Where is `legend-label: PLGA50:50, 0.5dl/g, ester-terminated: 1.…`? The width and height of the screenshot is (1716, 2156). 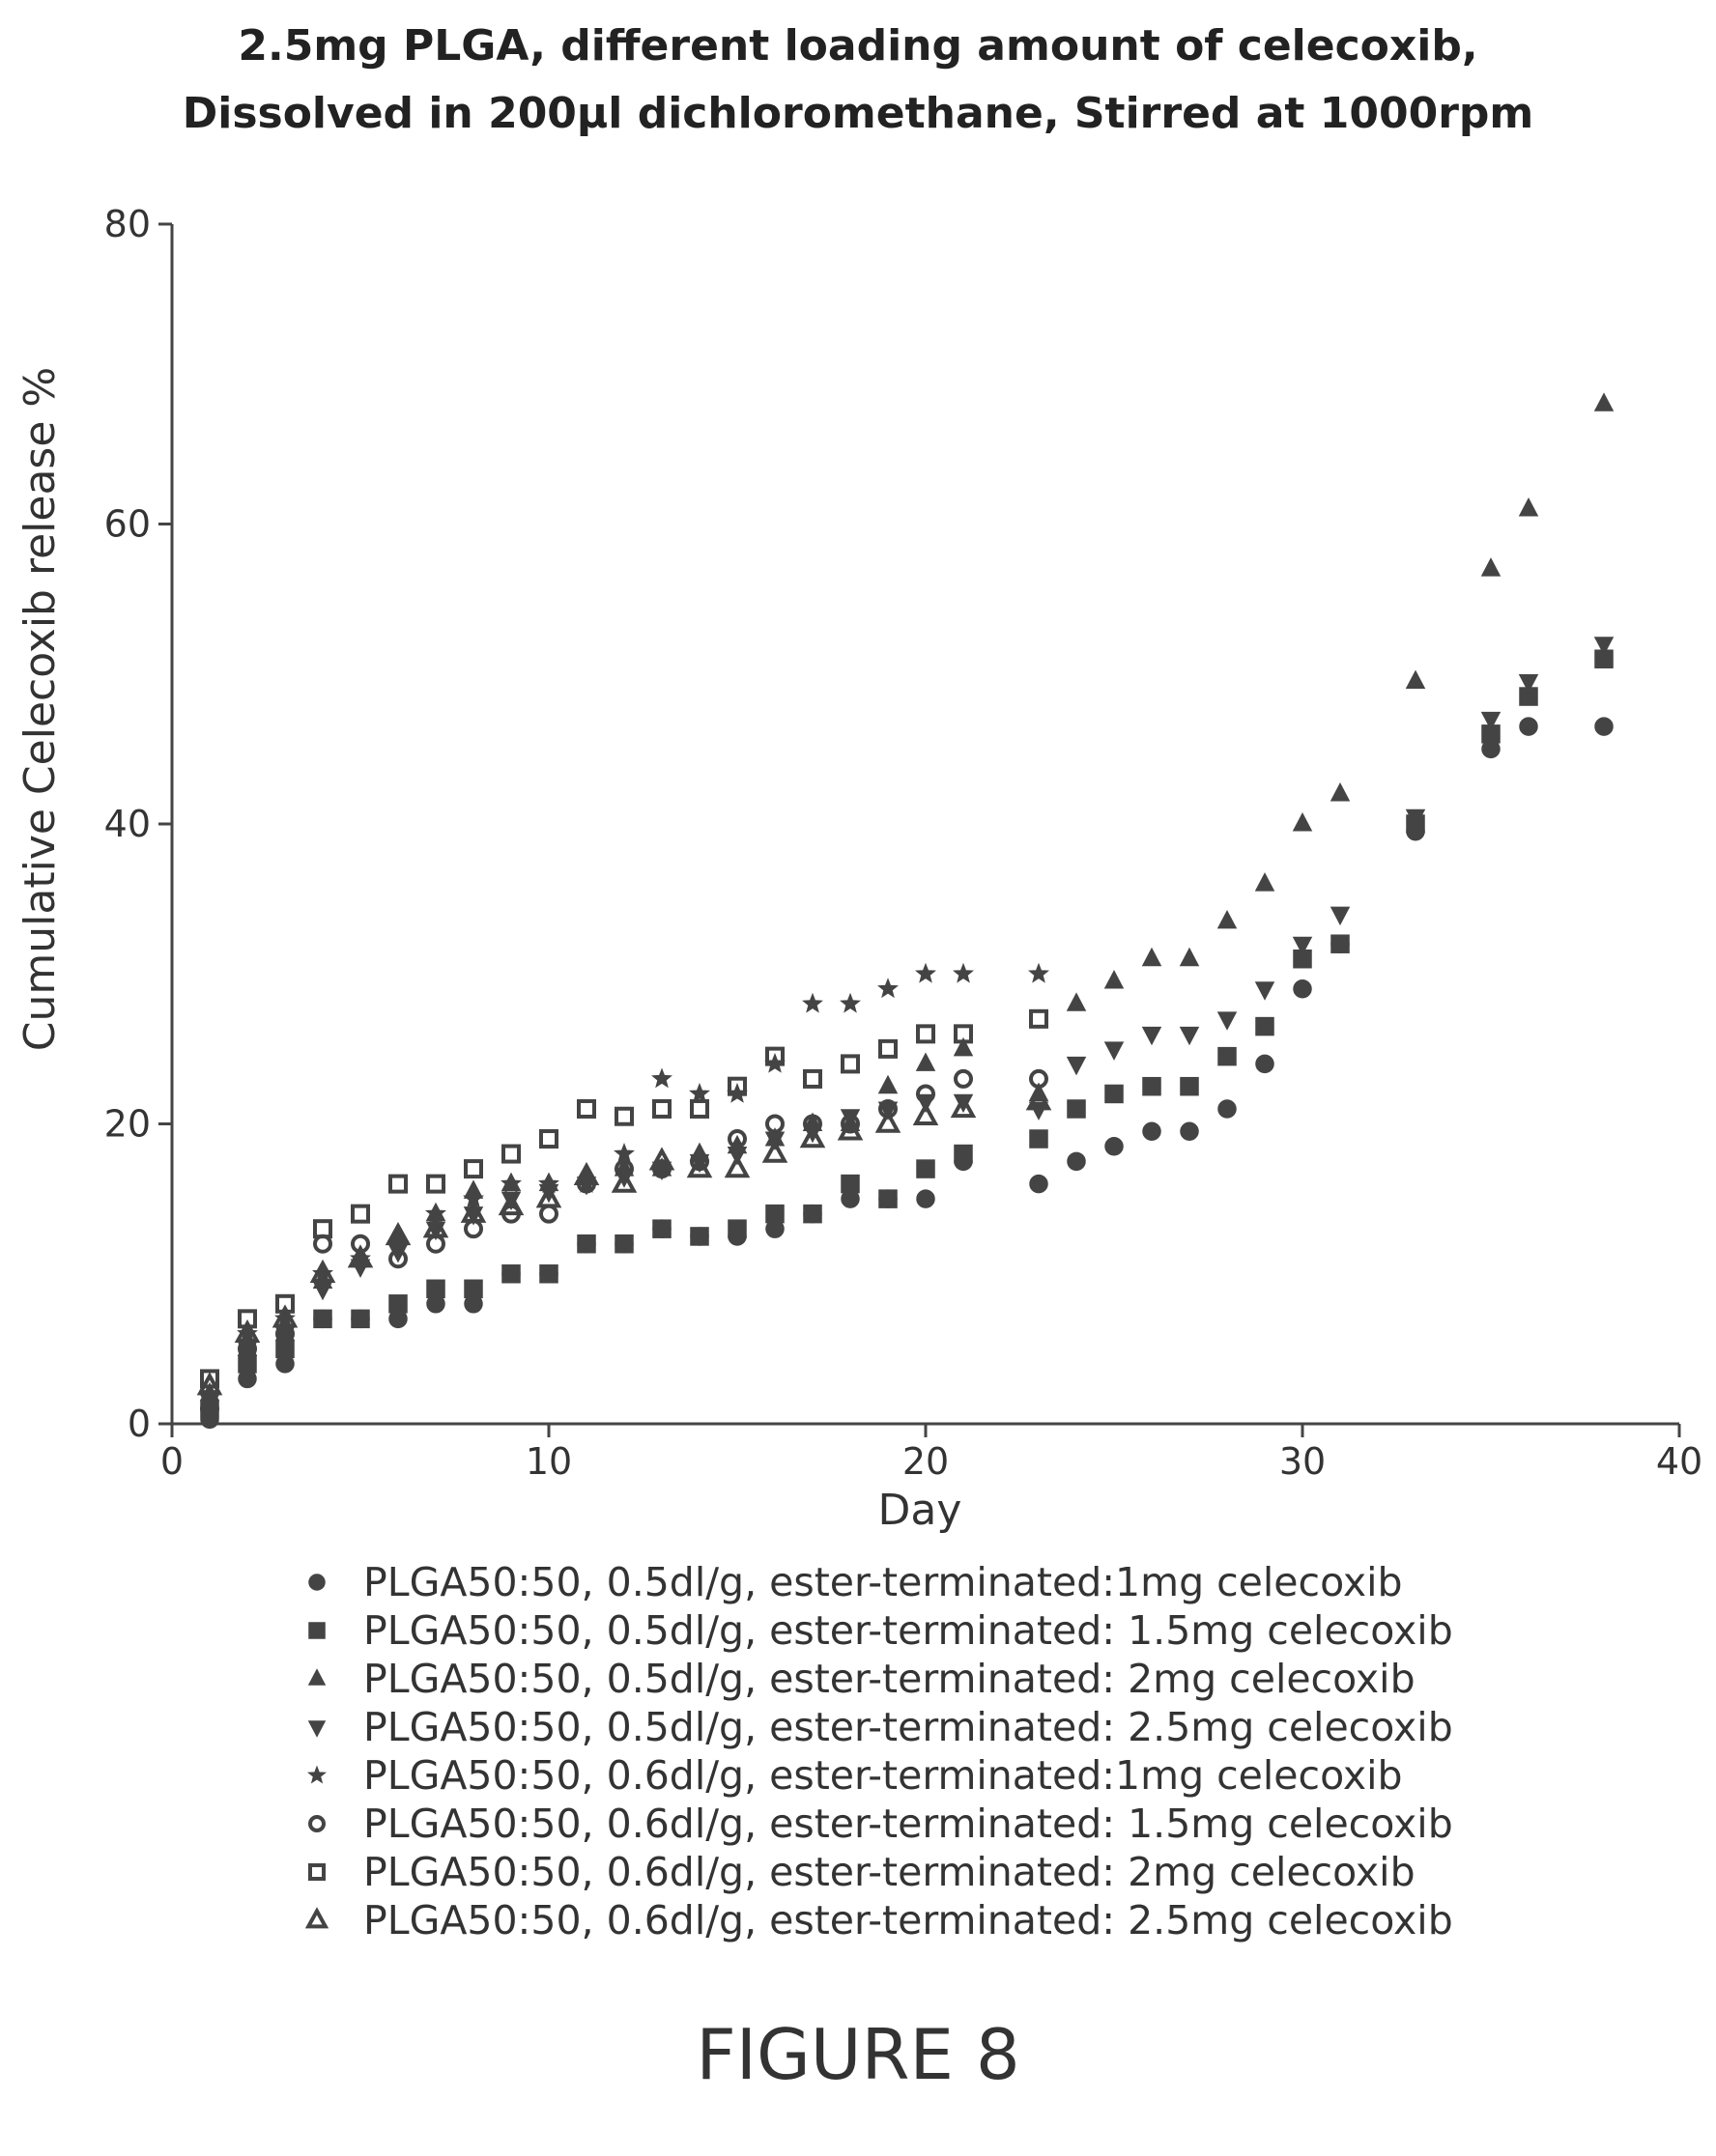 legend-label: PLGA50:50, 0.5dl/g, ester-terminated: 1.… is located at coordinates (908, 1630).